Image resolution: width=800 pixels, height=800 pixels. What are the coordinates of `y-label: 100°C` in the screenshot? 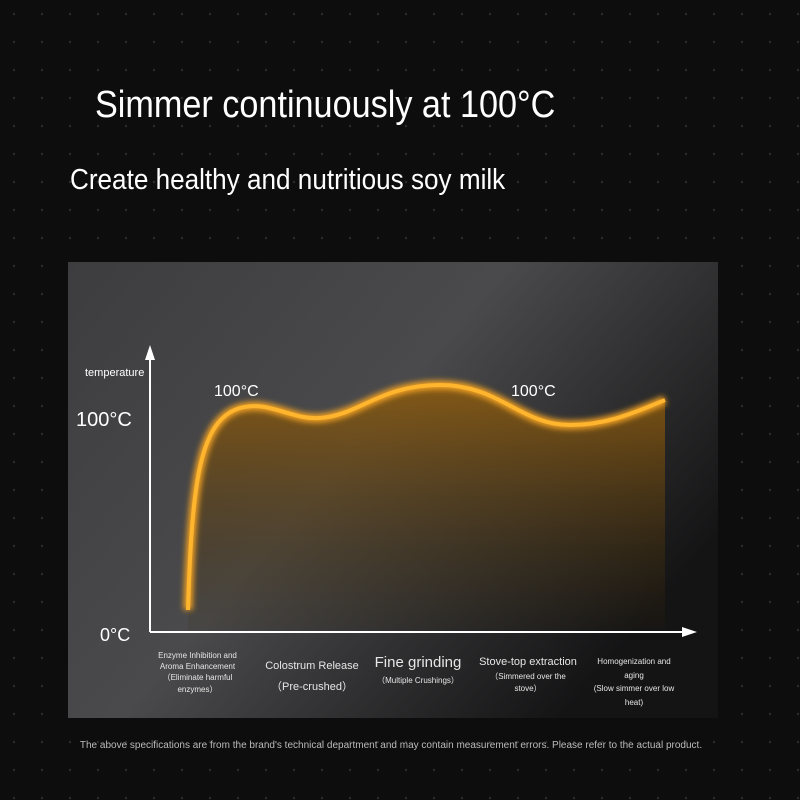 It's located at (104, 420).